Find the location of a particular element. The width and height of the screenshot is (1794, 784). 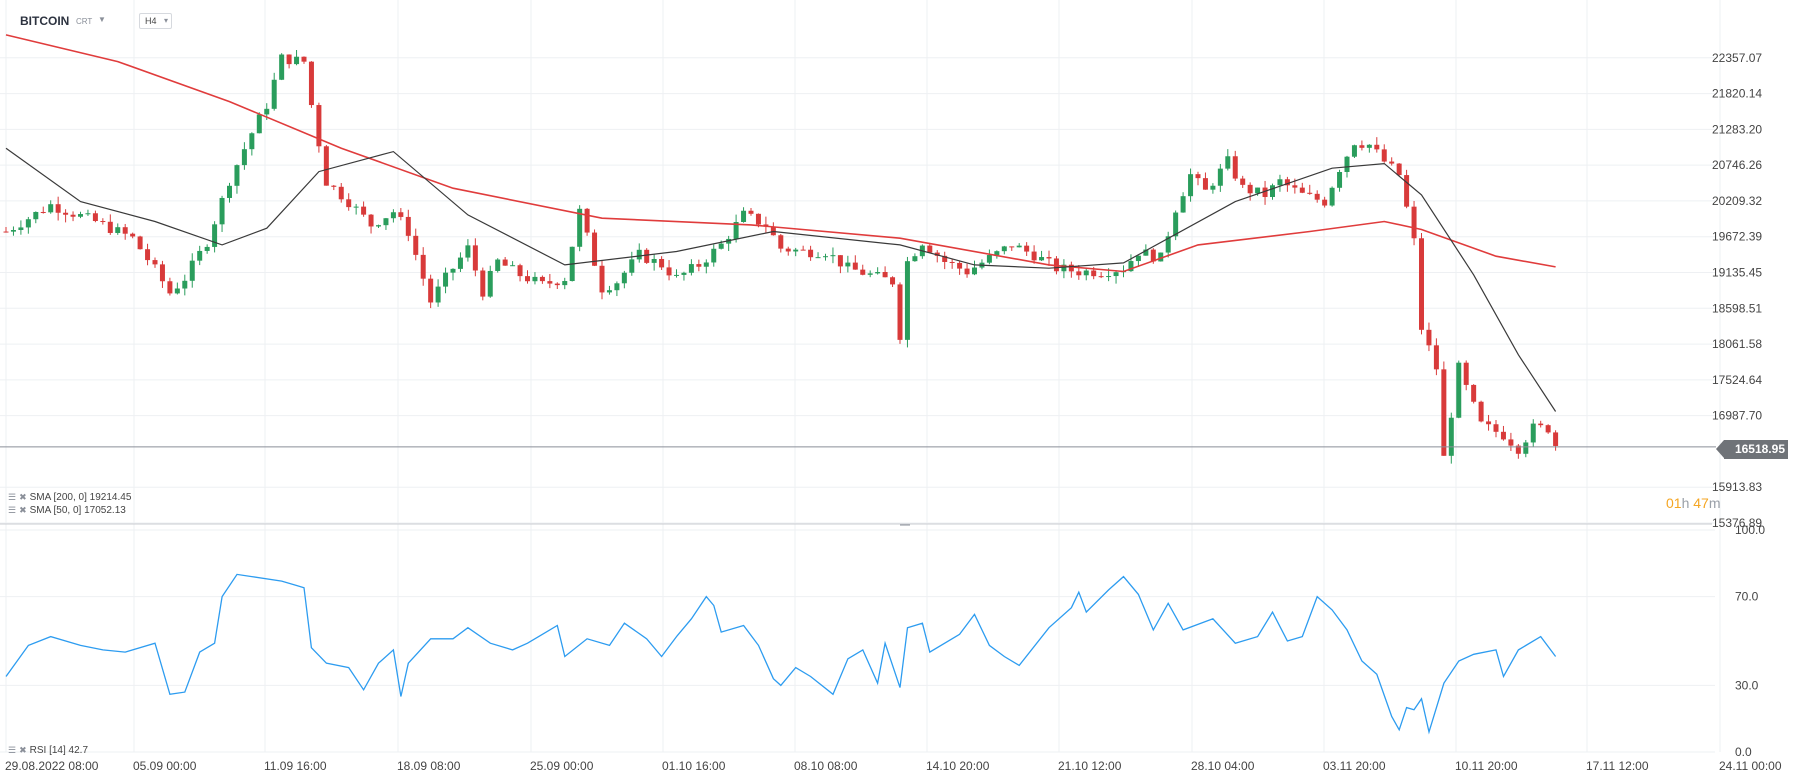

chevron-down-icon: ▼ is located at coordinates (102, 19).